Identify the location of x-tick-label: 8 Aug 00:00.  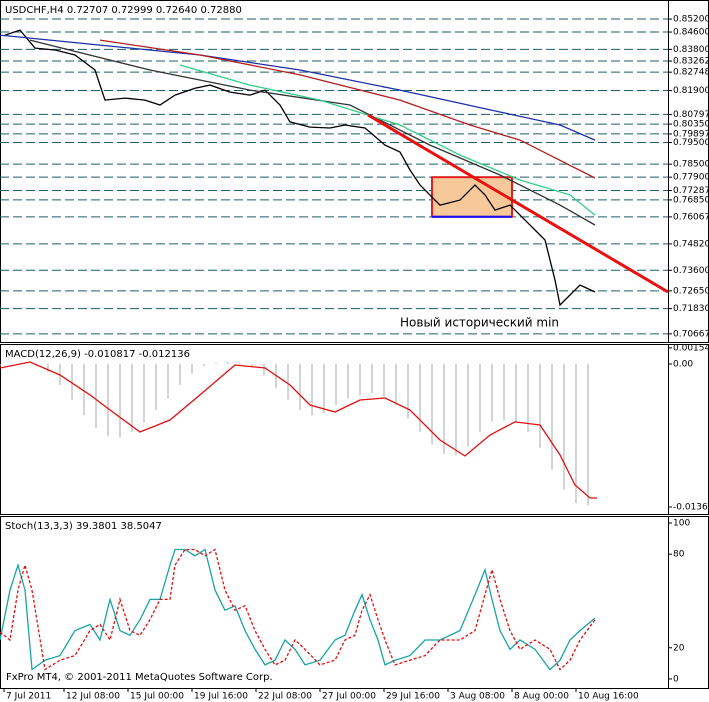
(541, 697).